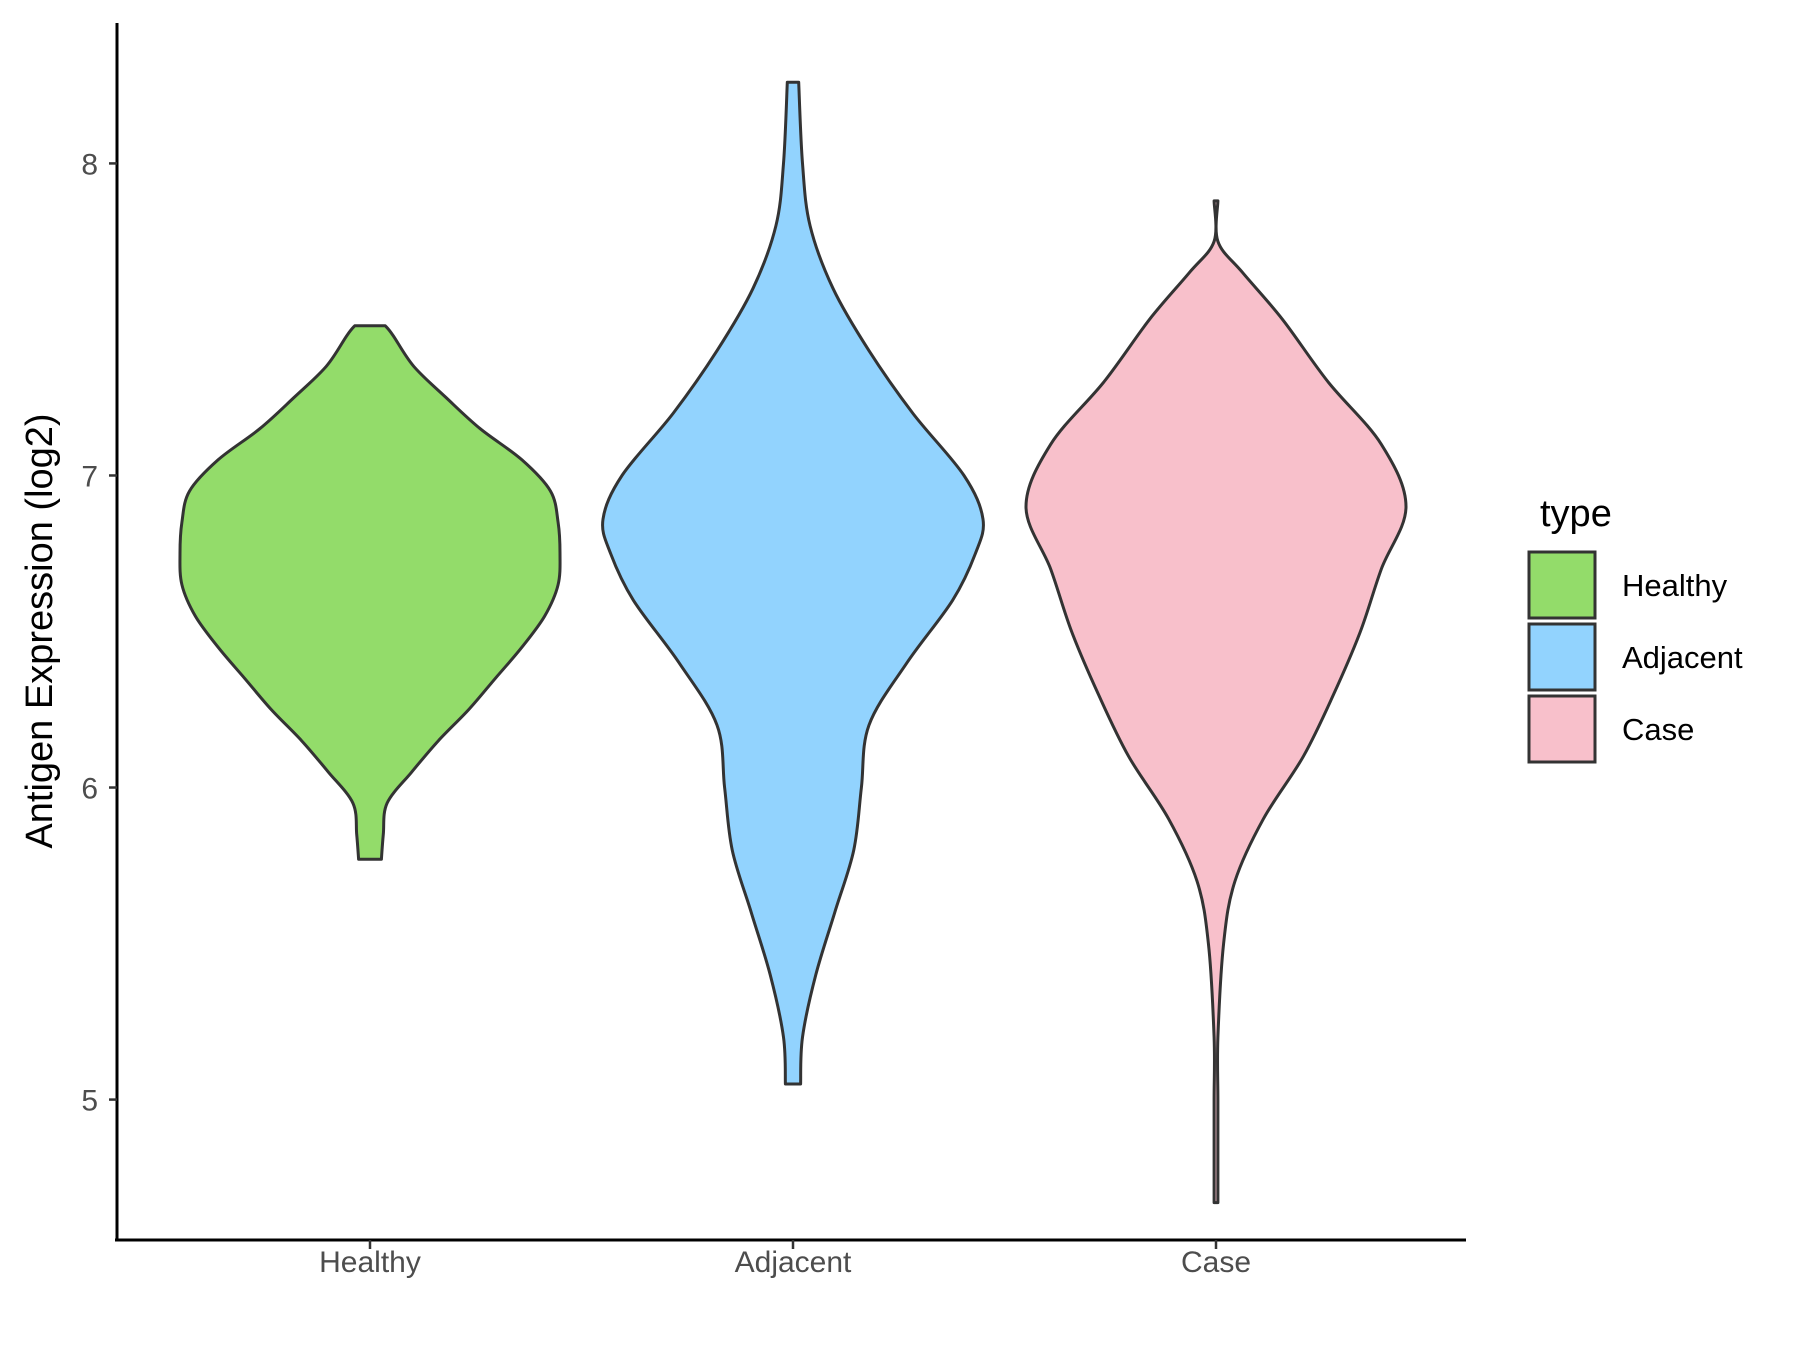  Describe the element at coordinates (89, 476) in the screenshot. I see `y-tick-label: 7` at that location.